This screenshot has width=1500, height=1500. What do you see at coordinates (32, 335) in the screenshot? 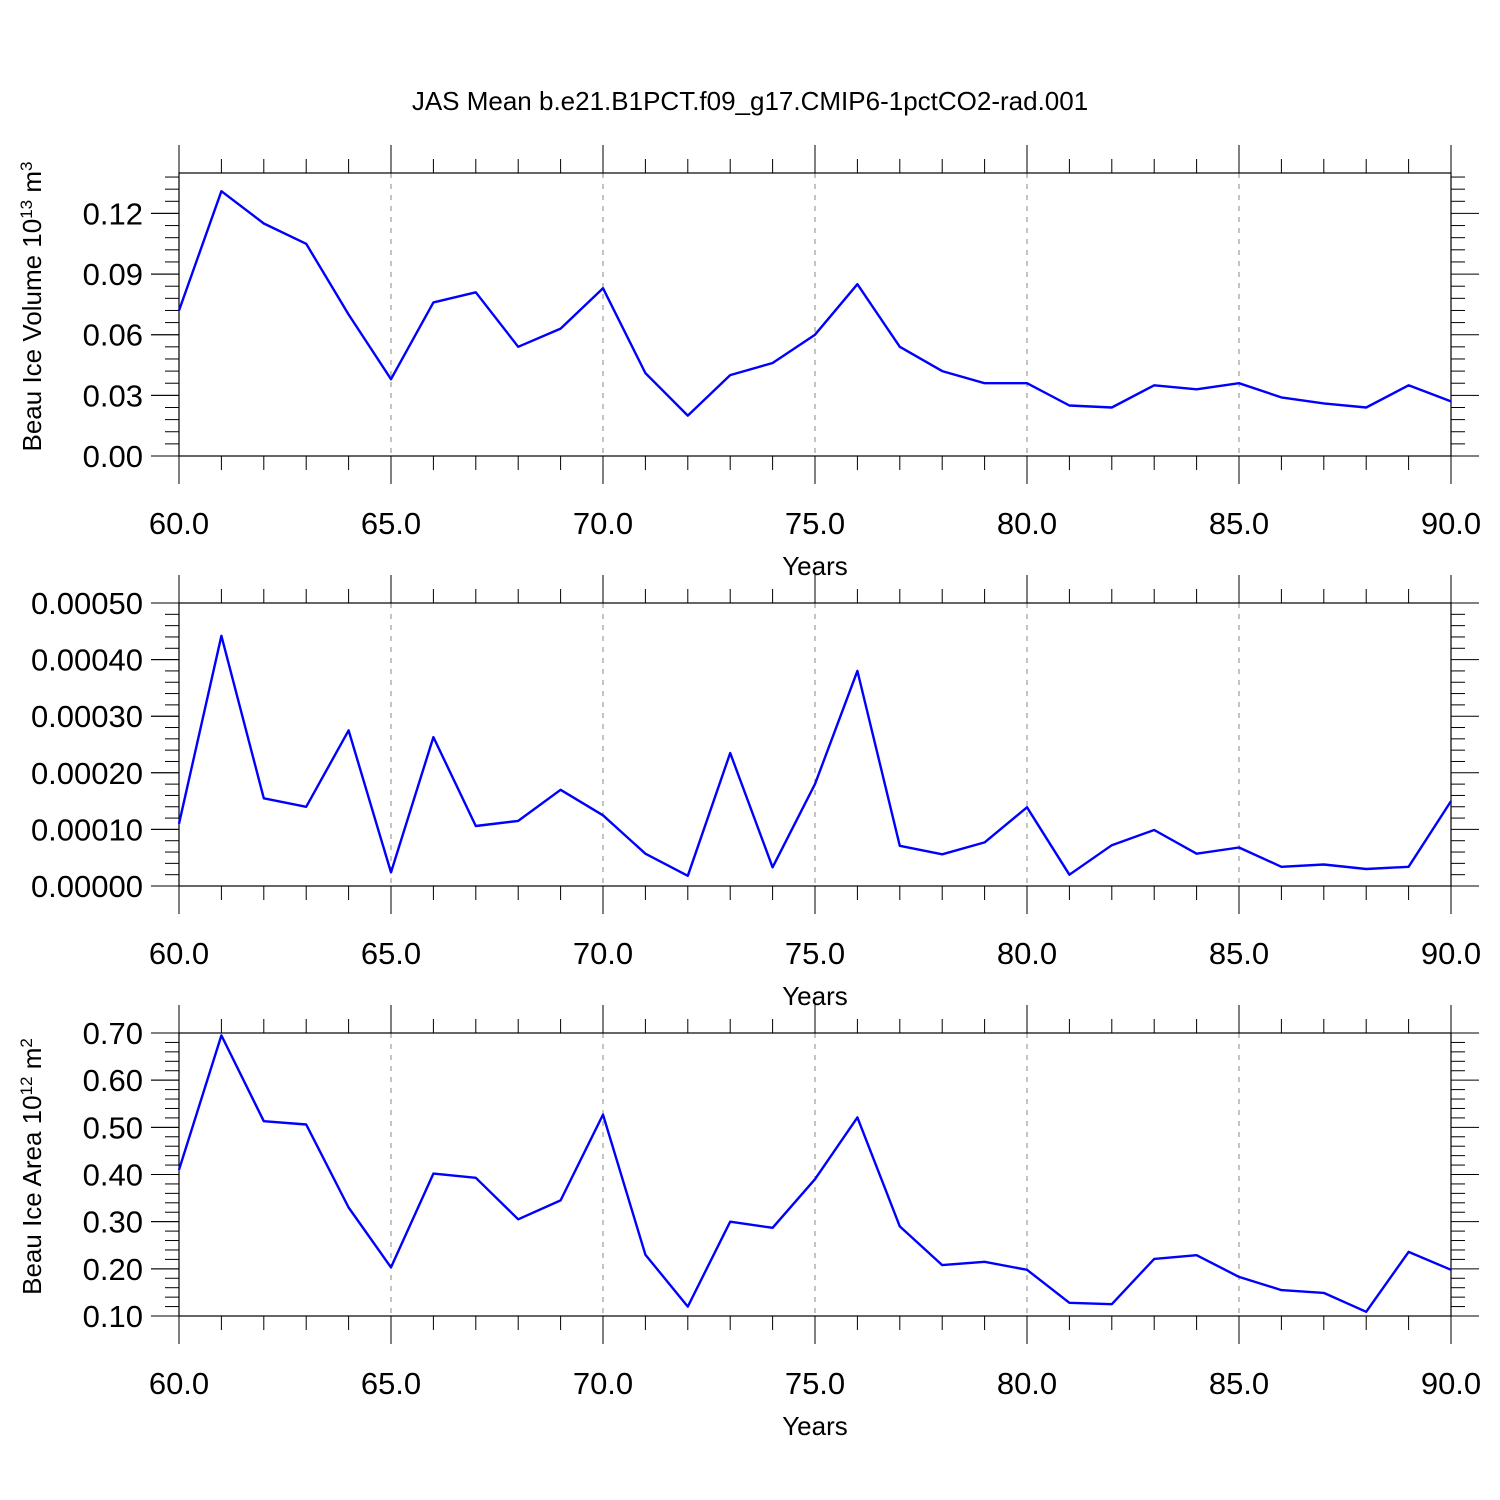
I see `y-axis-label-part: Beau Ice Volume 10` at bounding box center [32, 335].